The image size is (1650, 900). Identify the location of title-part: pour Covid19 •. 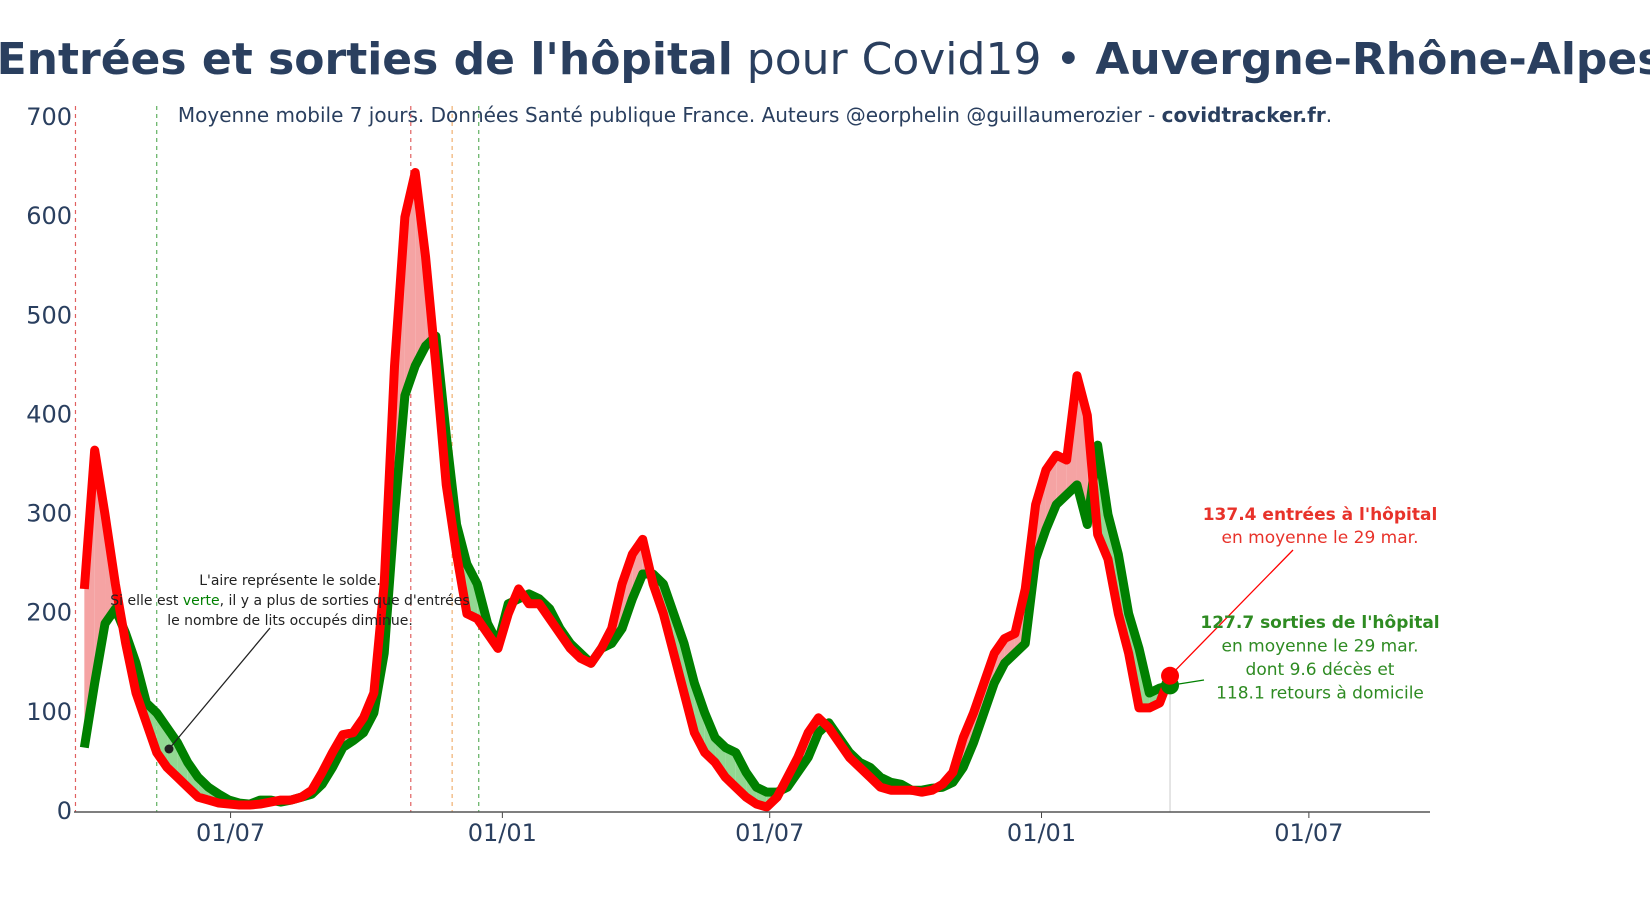
(914, 59).